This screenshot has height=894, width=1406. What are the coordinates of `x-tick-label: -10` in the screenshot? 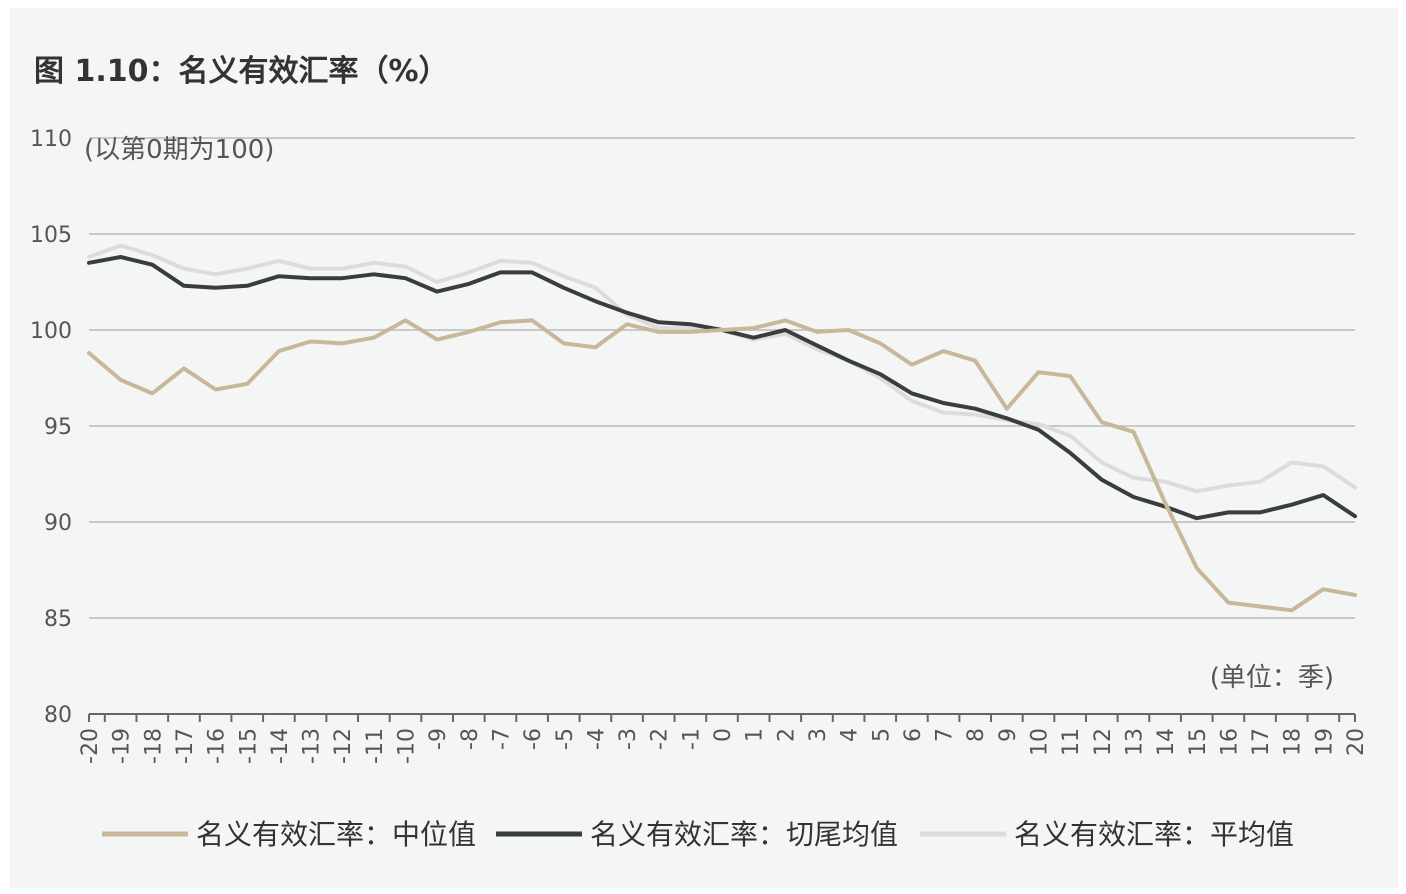 It's located at (407, 746).